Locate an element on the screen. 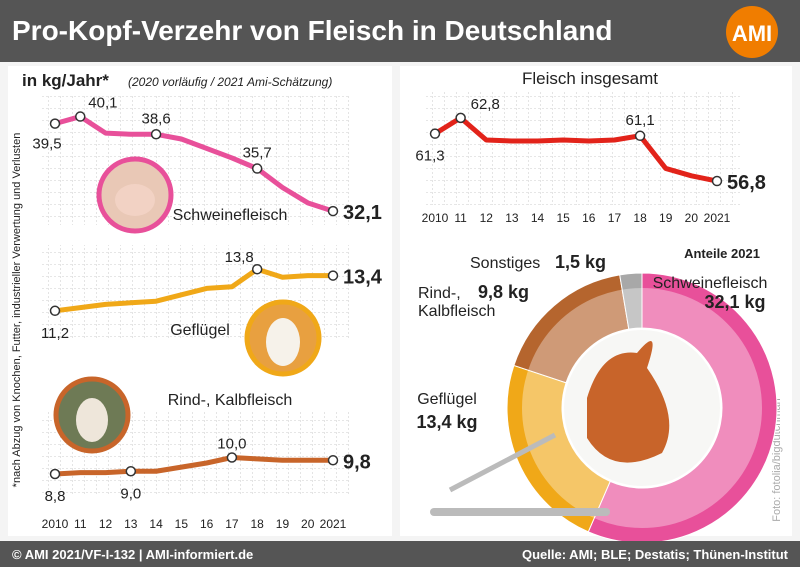  inner-ring is located at coordinates (642, 408).